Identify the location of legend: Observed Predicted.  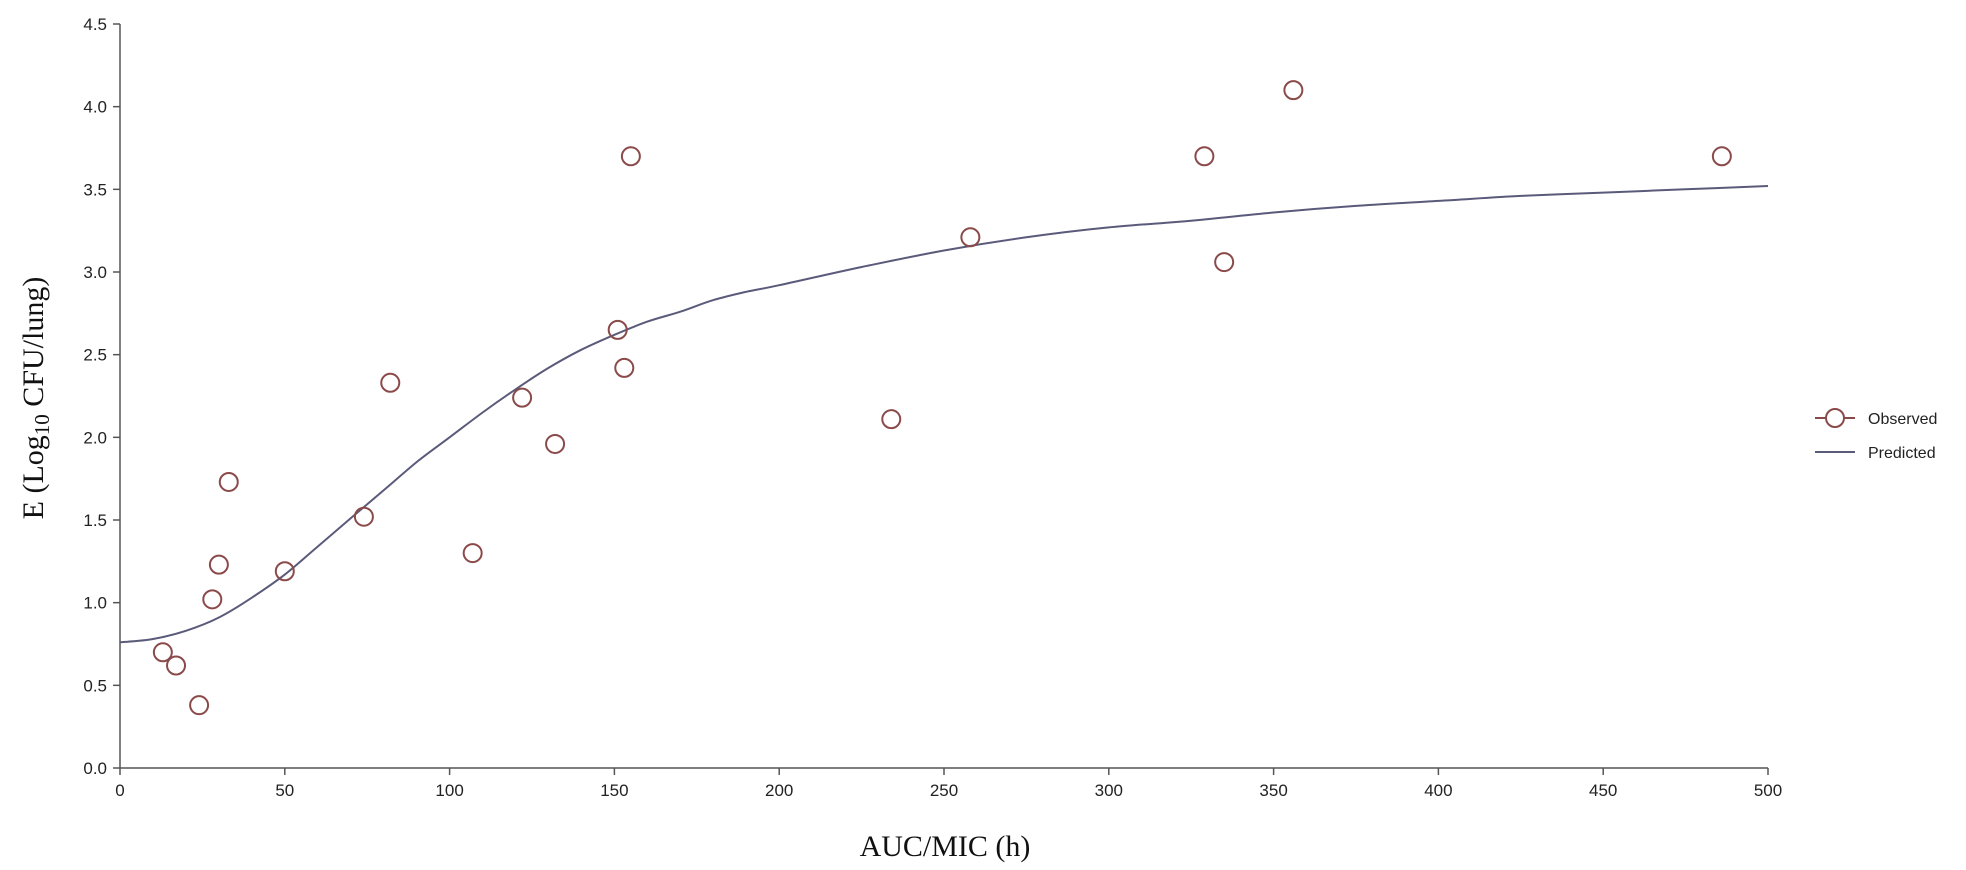
(1876, 435).